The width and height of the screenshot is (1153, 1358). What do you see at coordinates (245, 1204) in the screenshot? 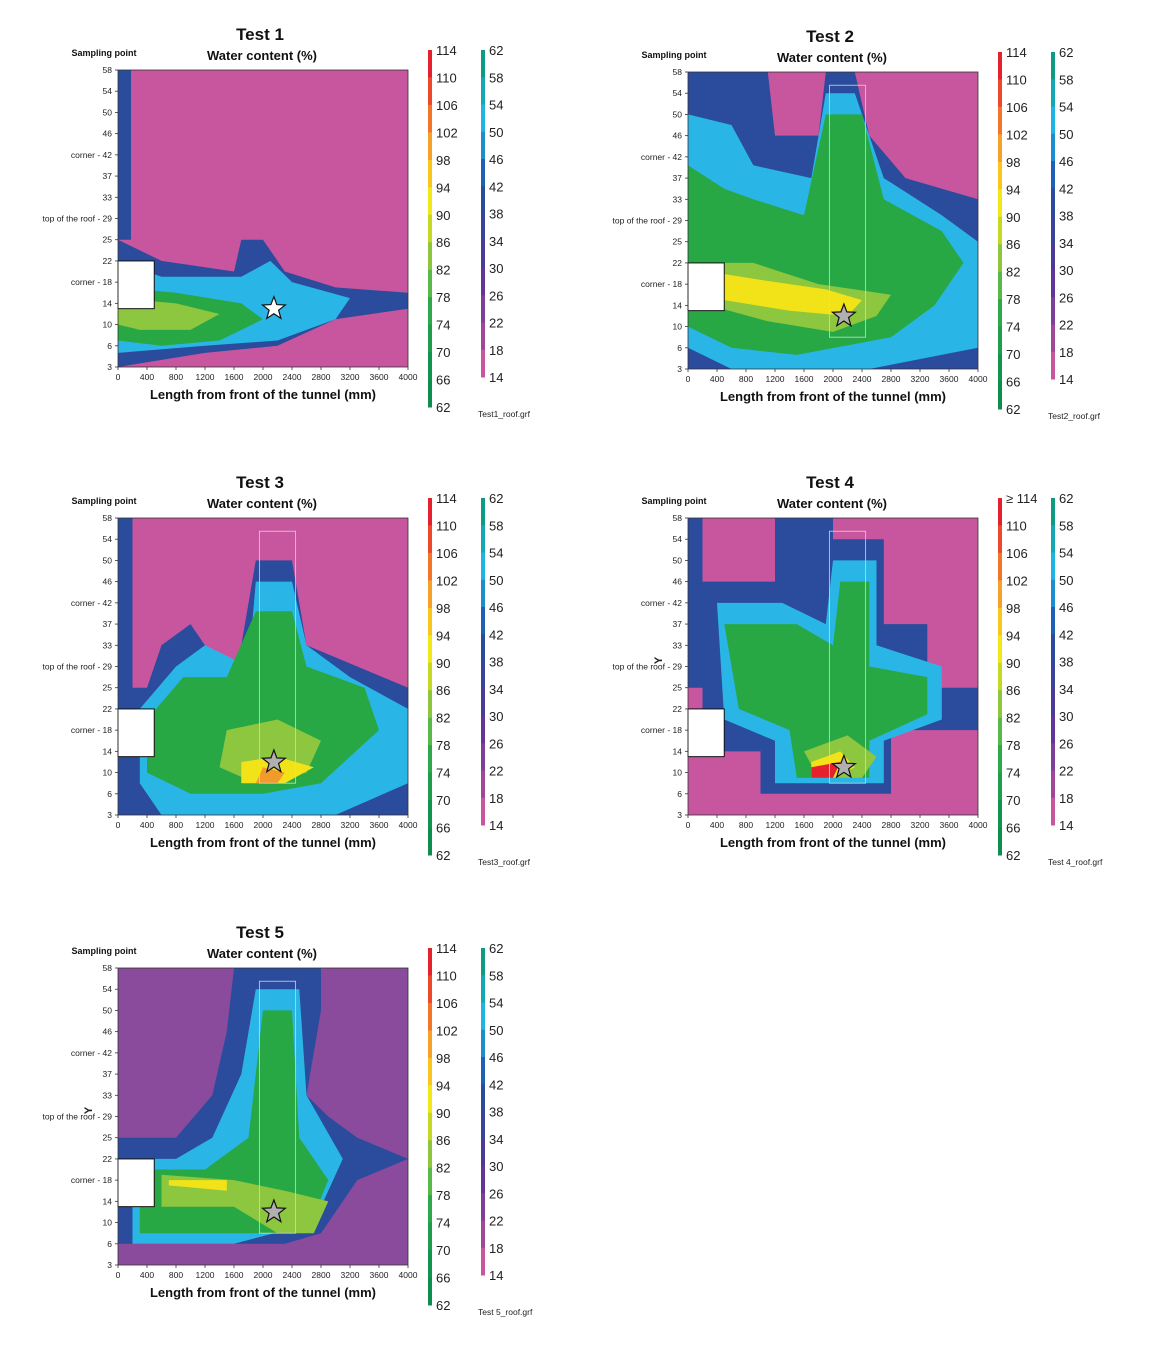
I see `contour-lime` at bounding box center [245, 1204].